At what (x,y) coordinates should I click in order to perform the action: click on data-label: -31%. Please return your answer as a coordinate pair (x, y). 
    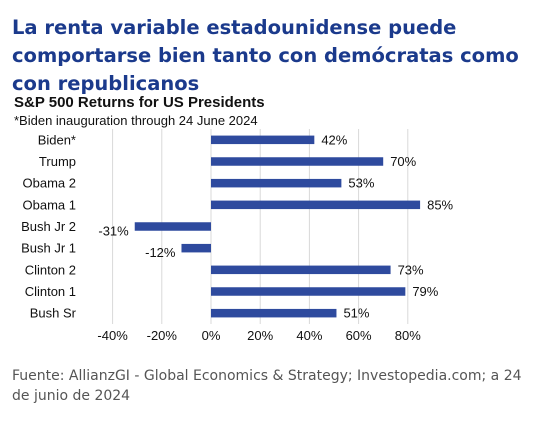
    Looking at the image, I should click on (113, 231).